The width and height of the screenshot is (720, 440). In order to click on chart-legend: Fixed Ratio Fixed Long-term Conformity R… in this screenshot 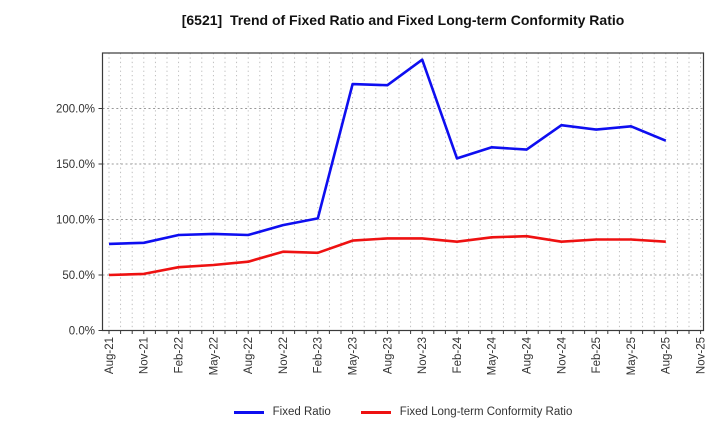, I will do `click(403, 412)`.